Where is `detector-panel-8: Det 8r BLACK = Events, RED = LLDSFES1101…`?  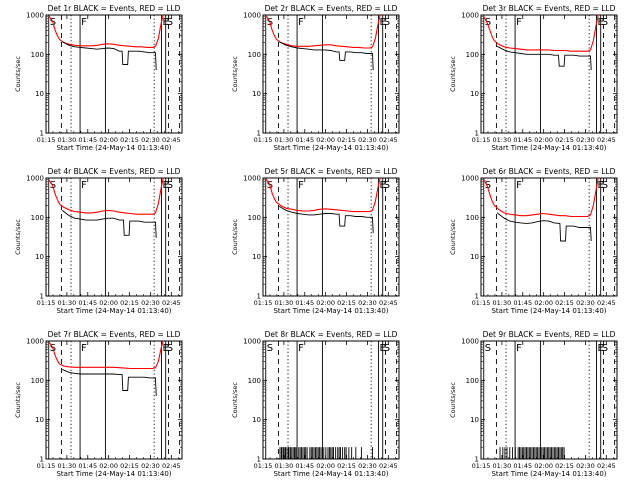
detector-panel-8: Det 8r BLACK = Events, RED = LLDSFES1101… is located at coordinates (315, 404).